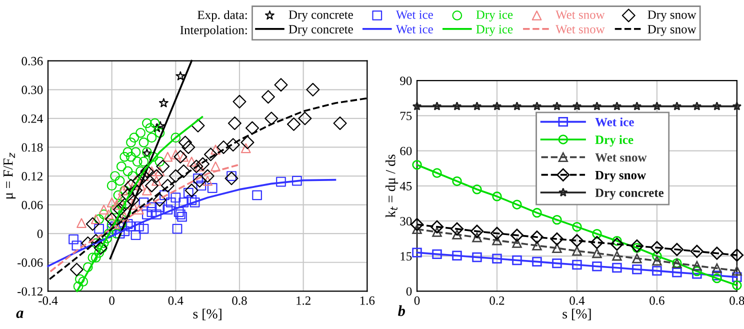 The height and width of the screenshot is (329, 744). Describe the element at coordinates (406, 151) in the screenshot. I see `y-tick-label: 60` at that location.